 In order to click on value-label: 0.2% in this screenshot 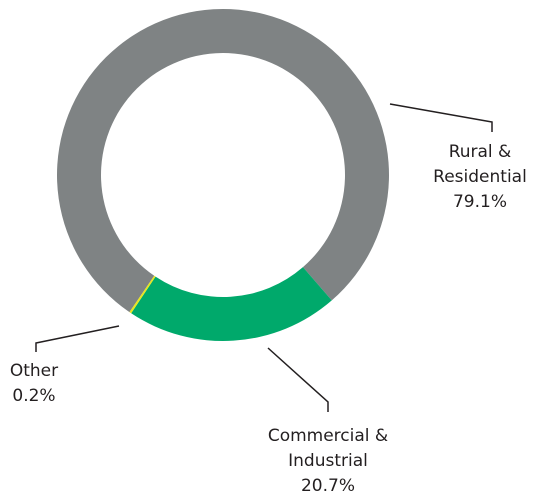, I will do `click(34, 396)`.